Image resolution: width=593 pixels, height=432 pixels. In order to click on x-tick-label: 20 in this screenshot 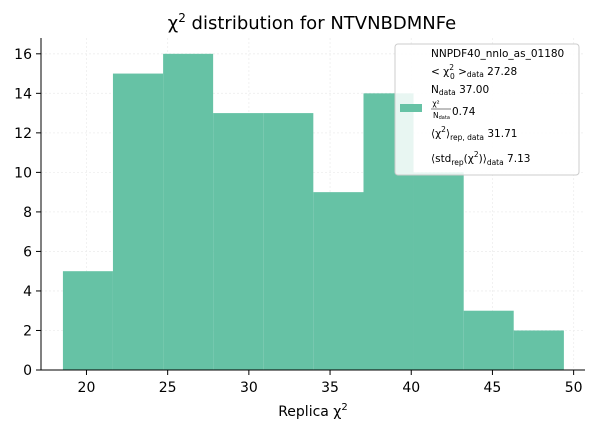, I will do `click(87, 388)`.